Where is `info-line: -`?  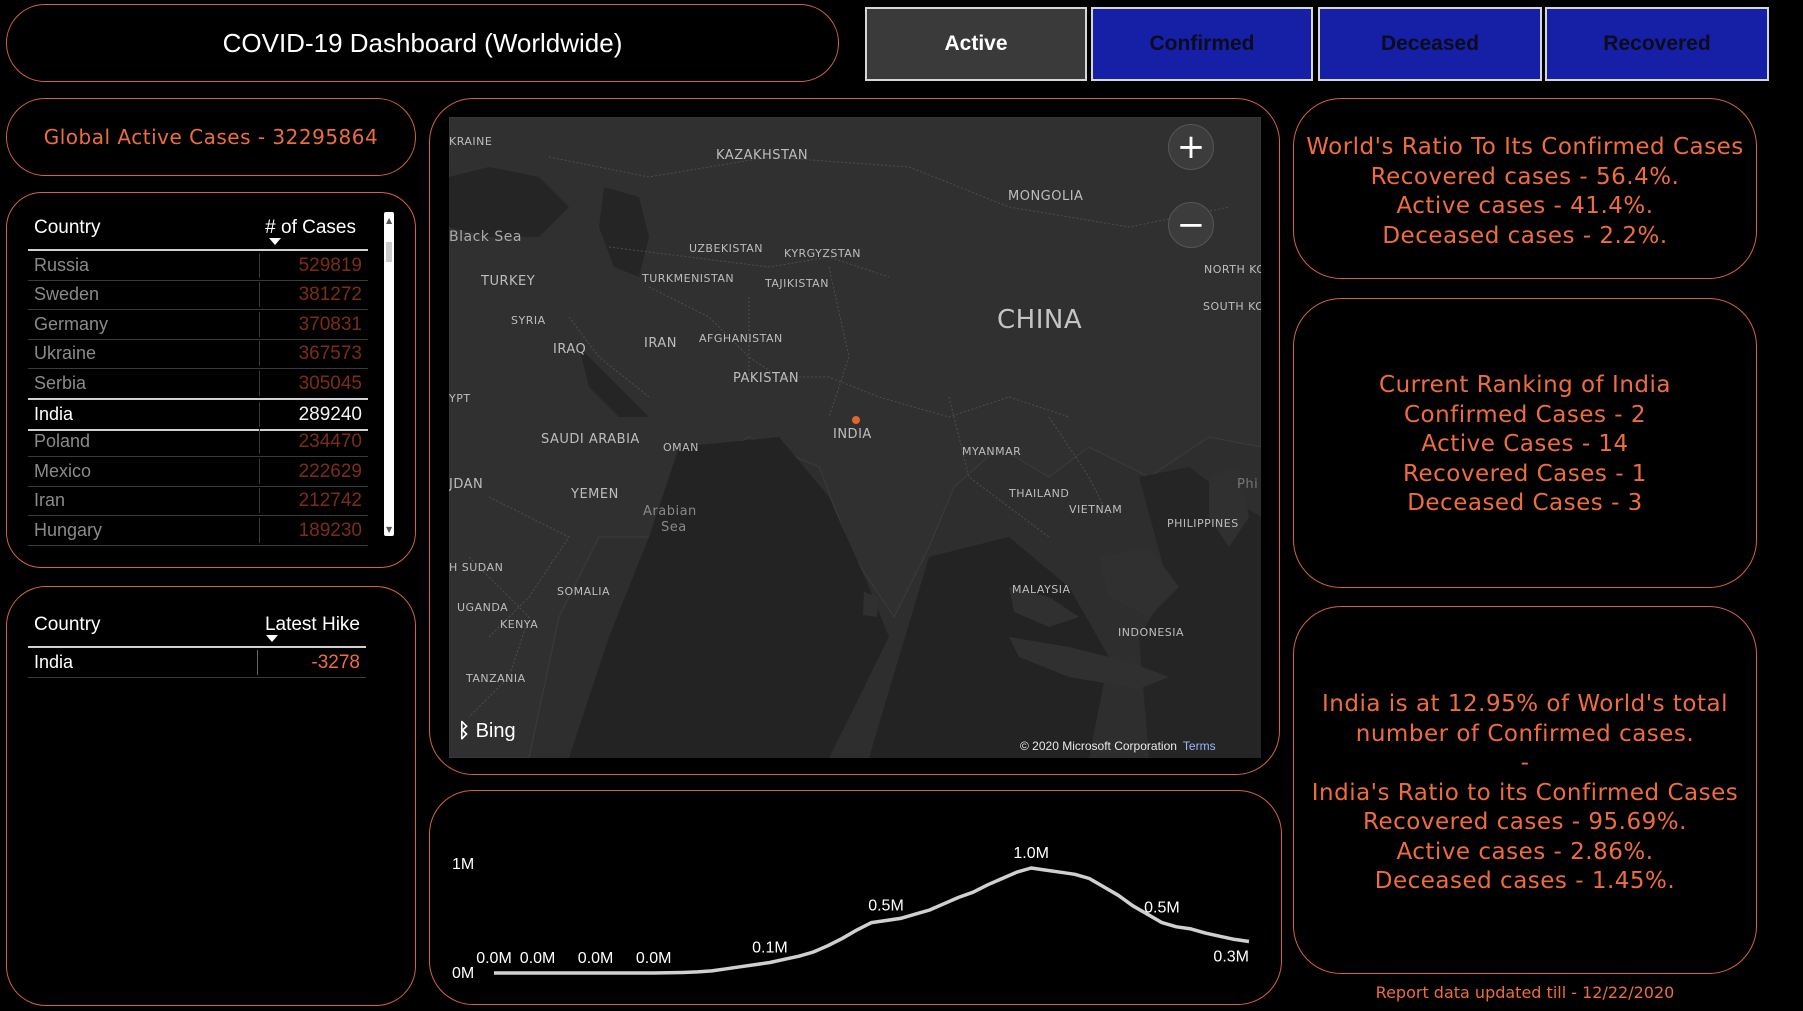 info-line: - is located at coordinates (1525, 763).